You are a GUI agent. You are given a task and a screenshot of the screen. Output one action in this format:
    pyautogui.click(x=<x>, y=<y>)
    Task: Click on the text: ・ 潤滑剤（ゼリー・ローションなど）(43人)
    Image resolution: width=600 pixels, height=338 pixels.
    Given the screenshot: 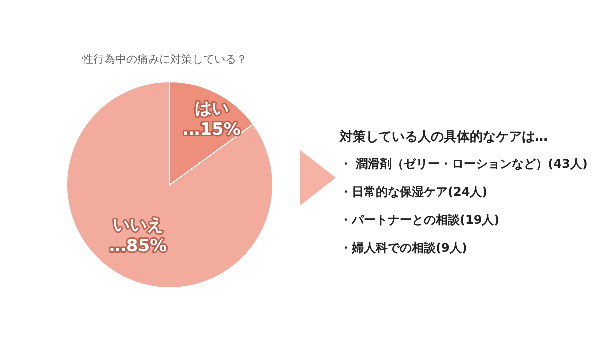 What is the action you would take?
    pyautogui.click(x=464, y=164)
    